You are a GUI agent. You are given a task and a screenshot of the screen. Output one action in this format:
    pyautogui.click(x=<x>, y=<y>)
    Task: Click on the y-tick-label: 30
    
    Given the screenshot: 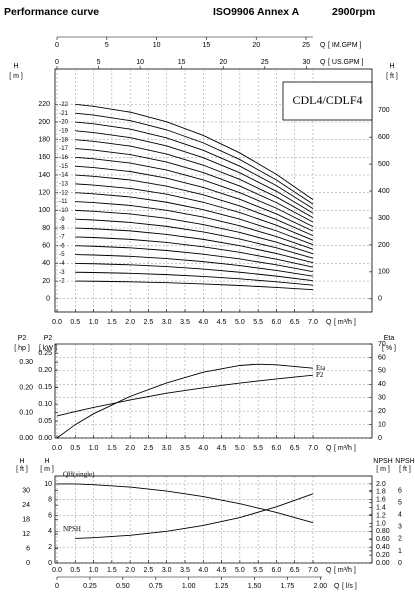 What is the action you would take?
    pyautogui.click(x=26, y=491)
    